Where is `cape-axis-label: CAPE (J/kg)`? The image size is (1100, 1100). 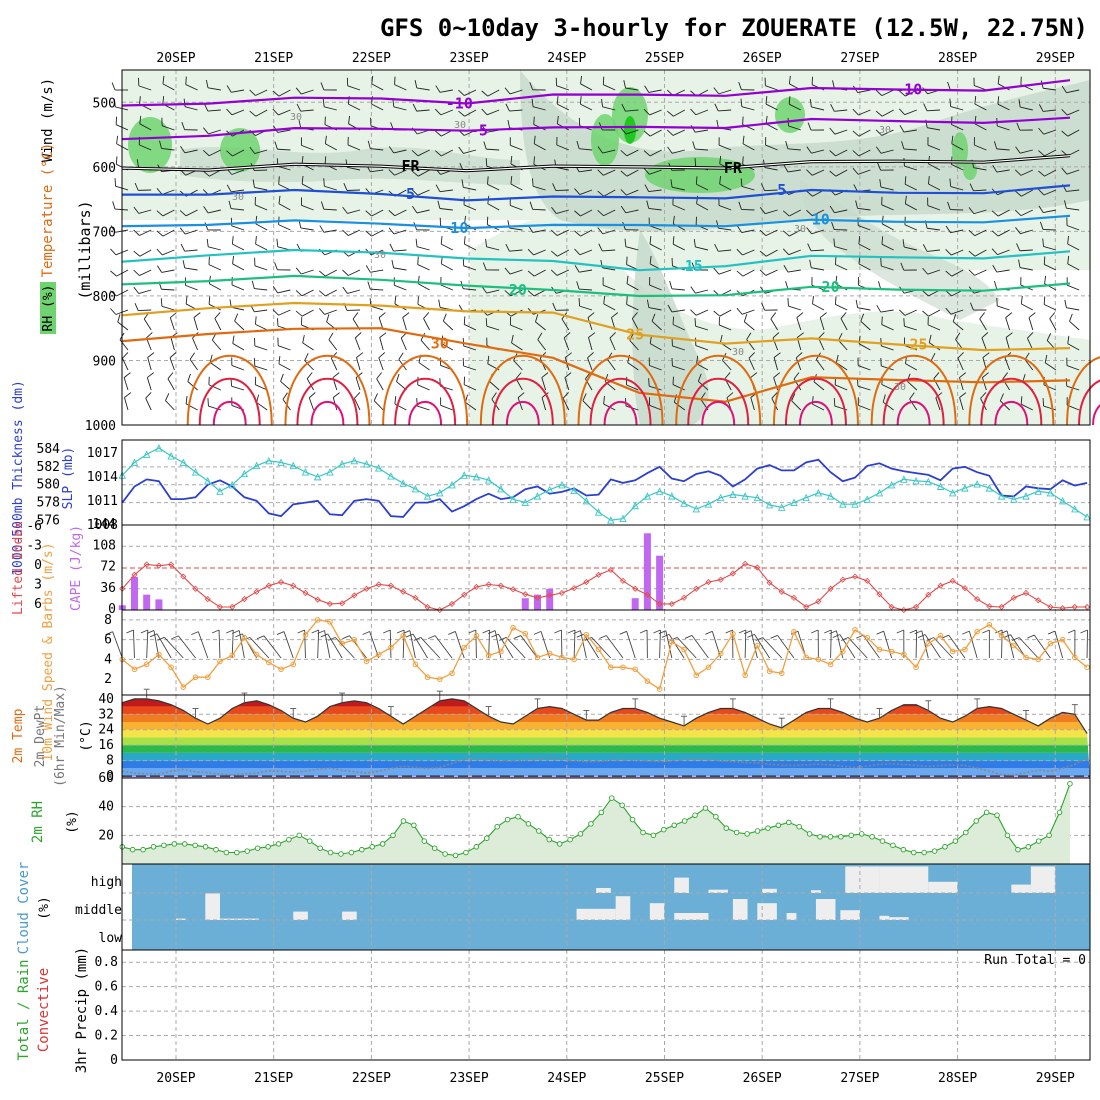 cape-axis-label: CAPE (J/kg) is located at coordinates (76, 568).